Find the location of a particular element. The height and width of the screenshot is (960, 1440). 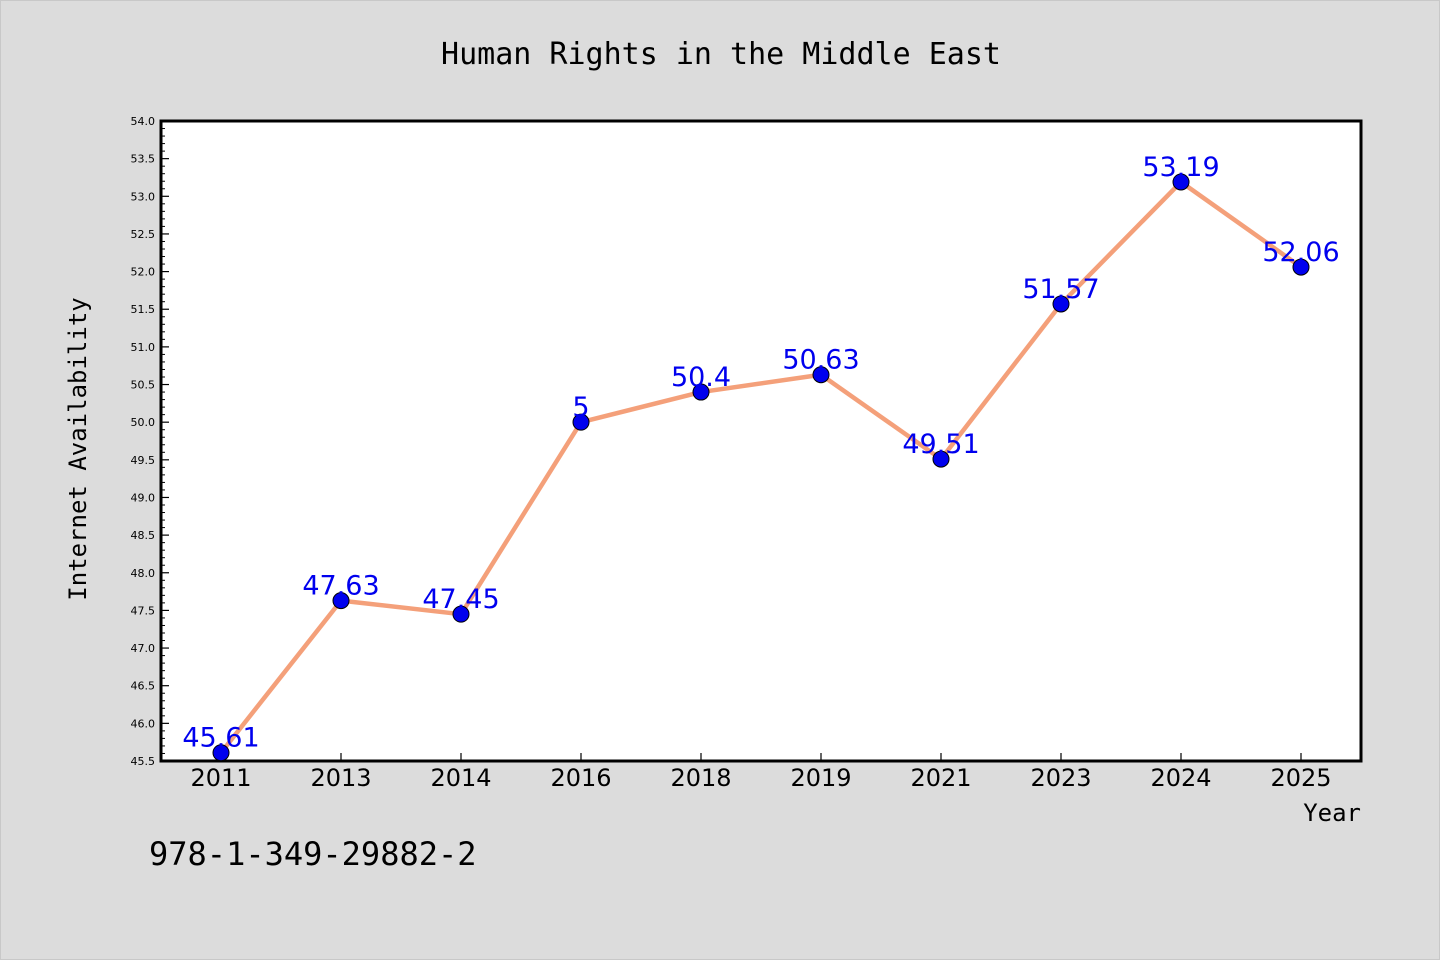

isbn-text: 978-1-349-29882-2 is located at coordinates (313, 854).